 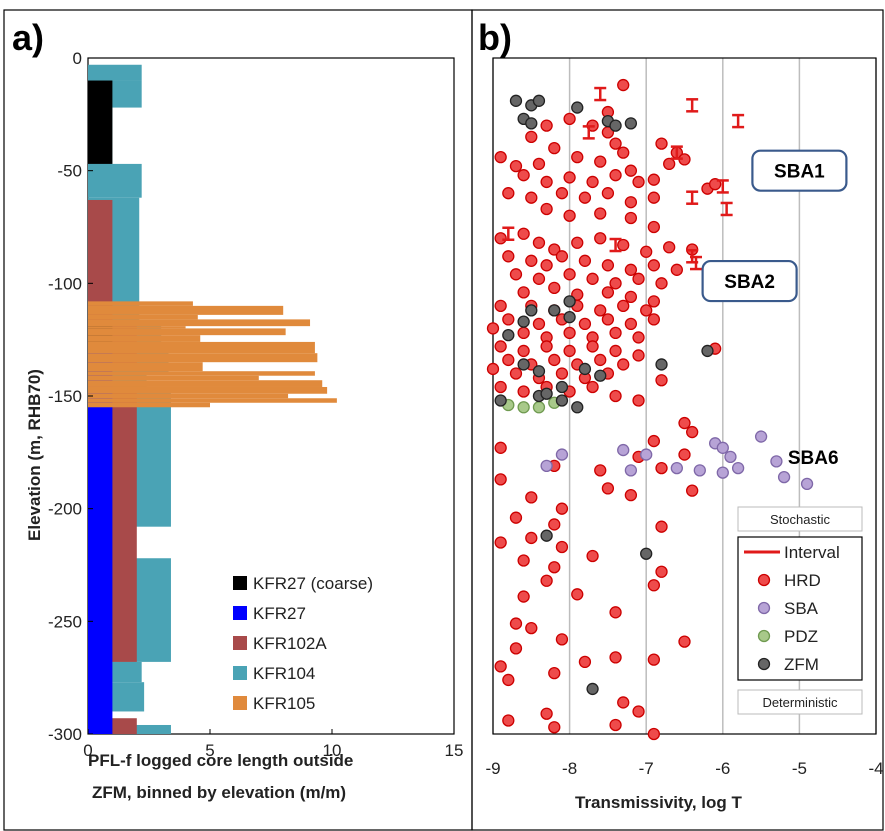 I want to click on panel-b-annotations: SBA1 SBA2 SBA6, so click(x=774, y=309).